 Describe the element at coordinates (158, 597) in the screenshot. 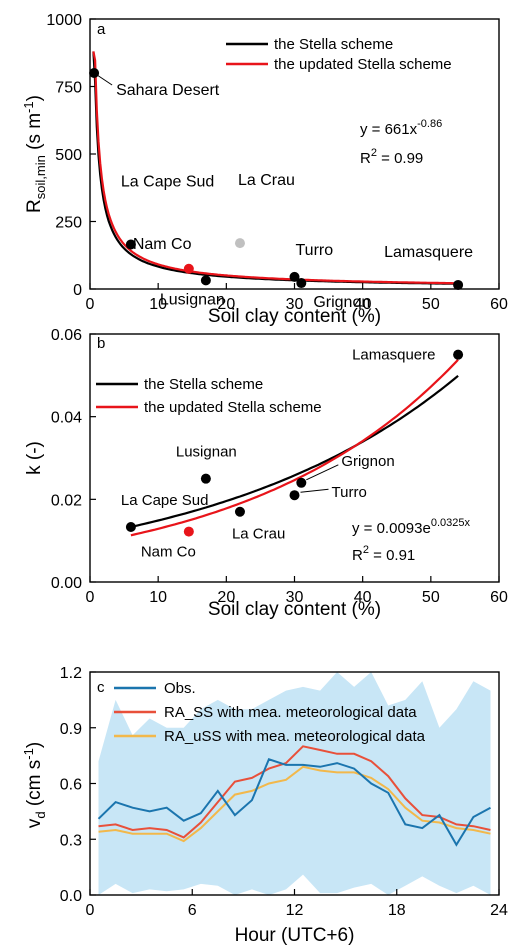

I see `x-tick-label-b: 10` at that location.